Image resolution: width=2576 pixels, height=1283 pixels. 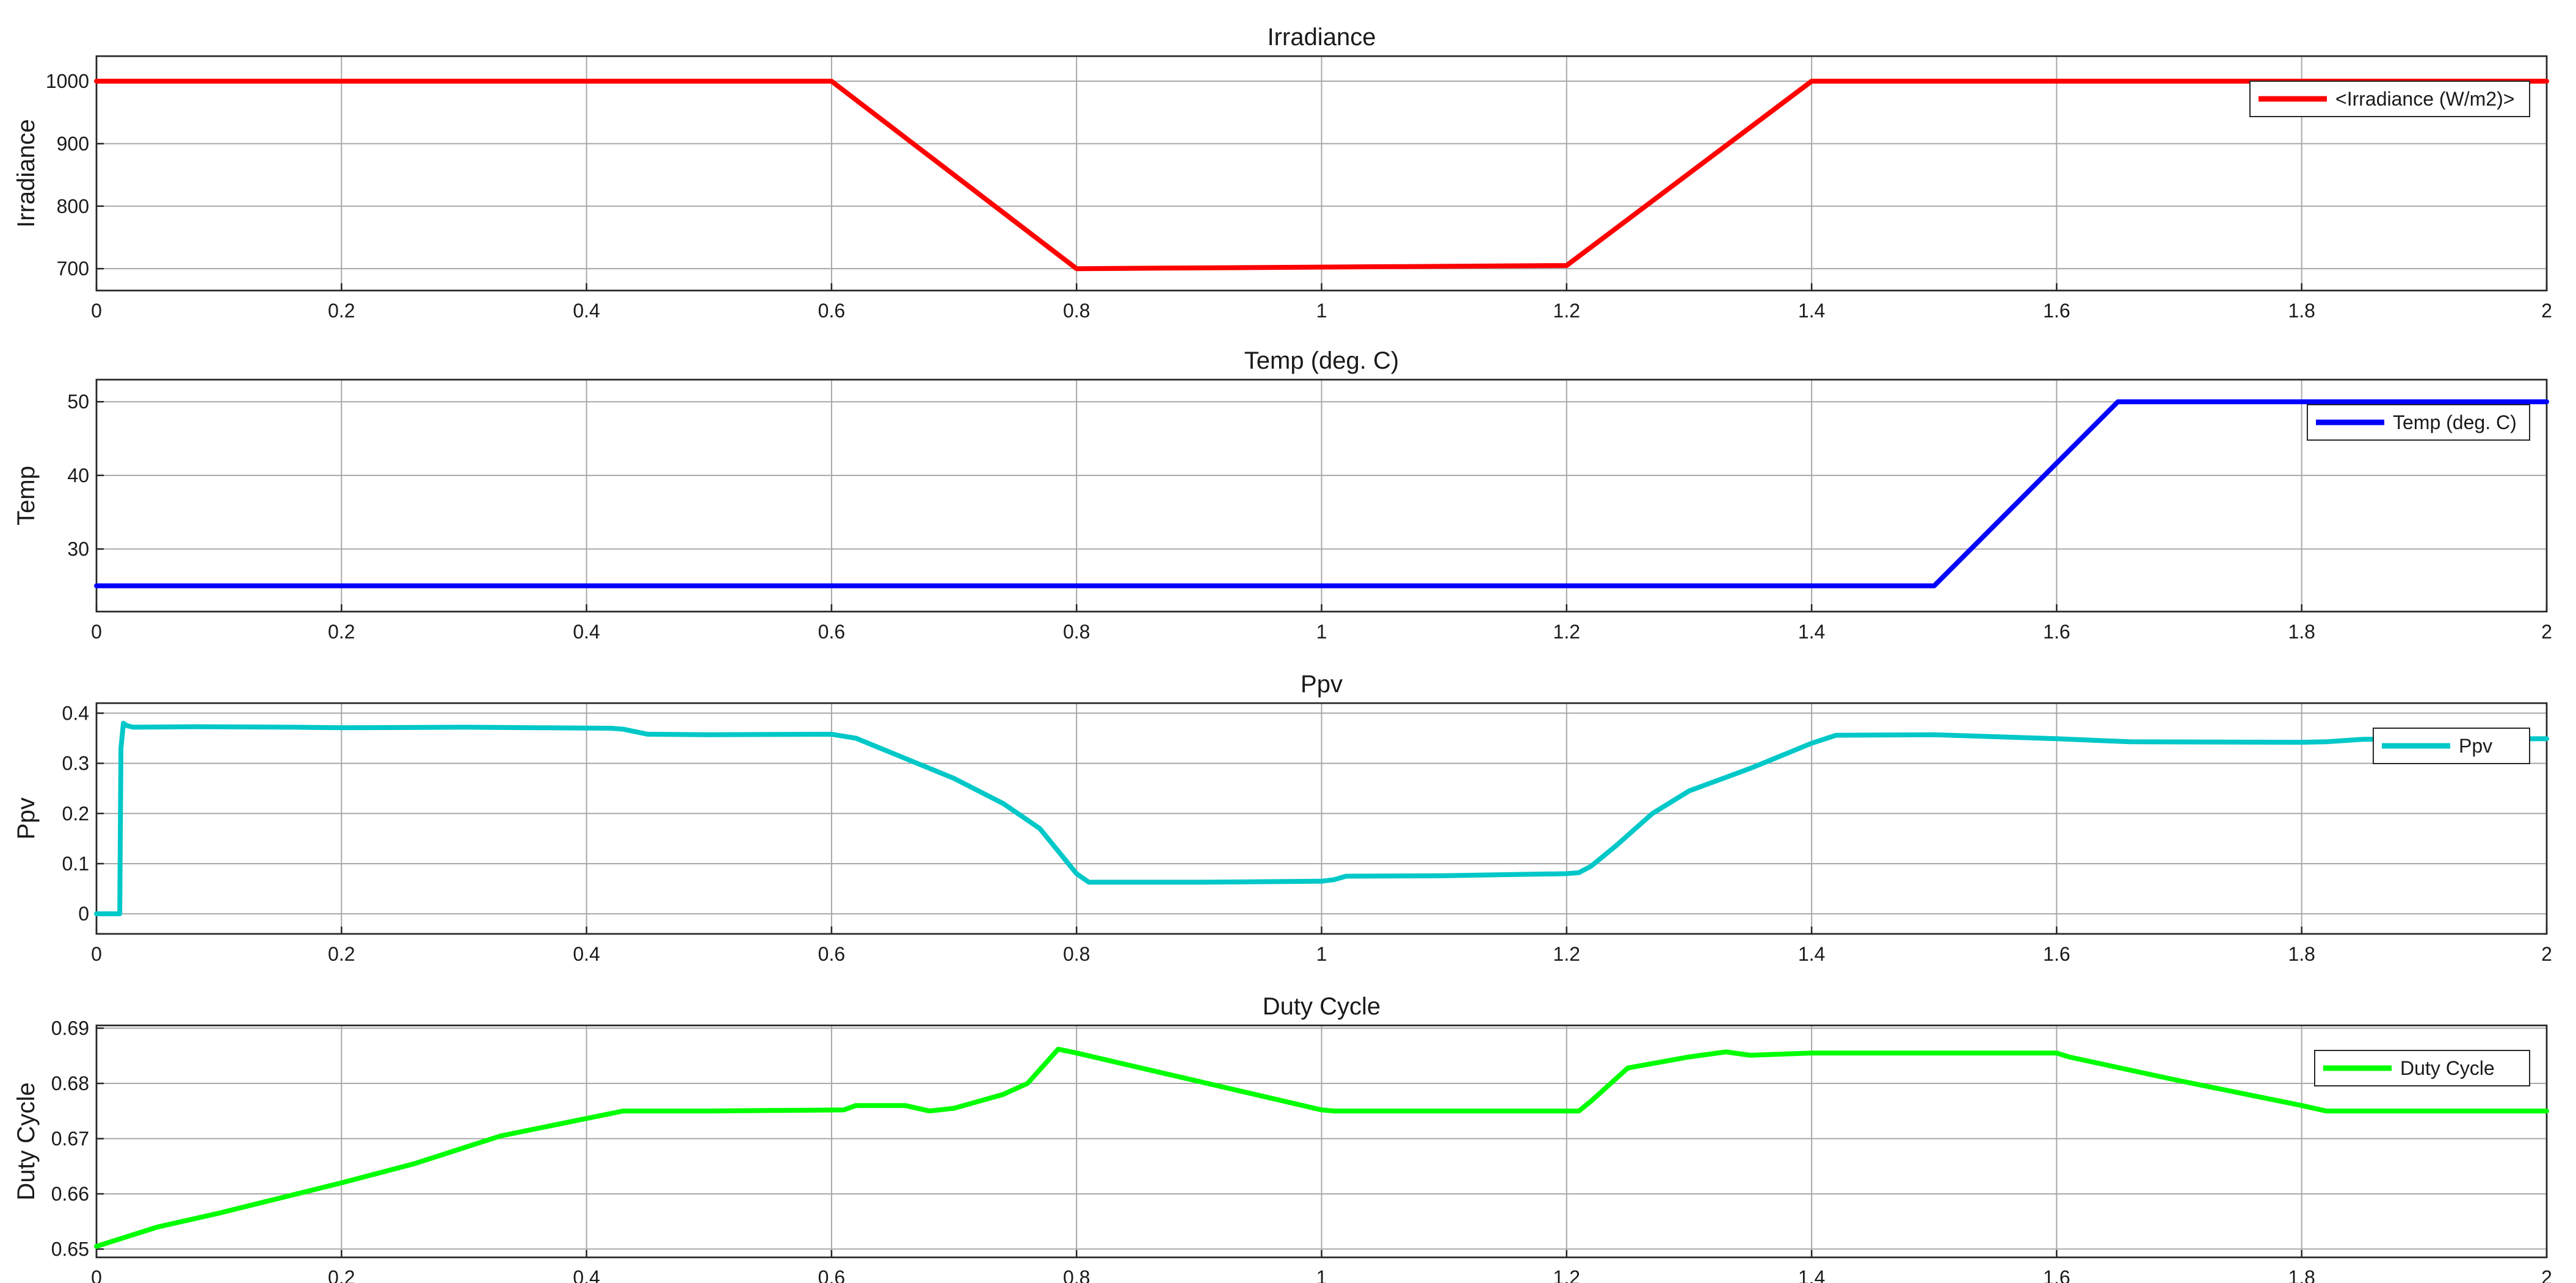 What do you see at coordinates (1322, 37) in the screenshot?
I see `chart-title: Irradiance` at bounding box center [1322, 37].